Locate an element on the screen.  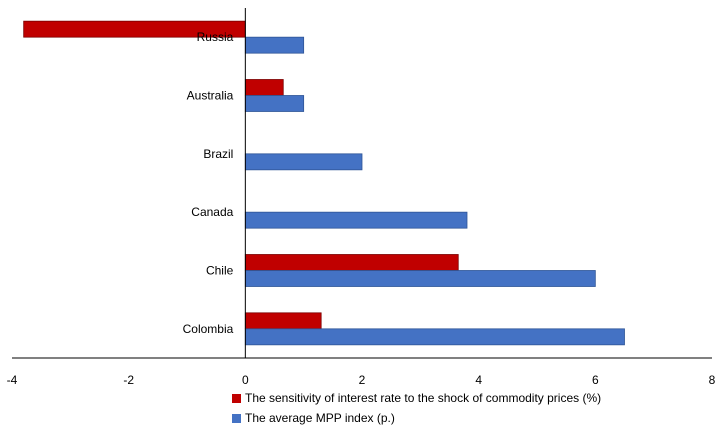
category-label-chile: Chile is located at coordinates (220, 271).